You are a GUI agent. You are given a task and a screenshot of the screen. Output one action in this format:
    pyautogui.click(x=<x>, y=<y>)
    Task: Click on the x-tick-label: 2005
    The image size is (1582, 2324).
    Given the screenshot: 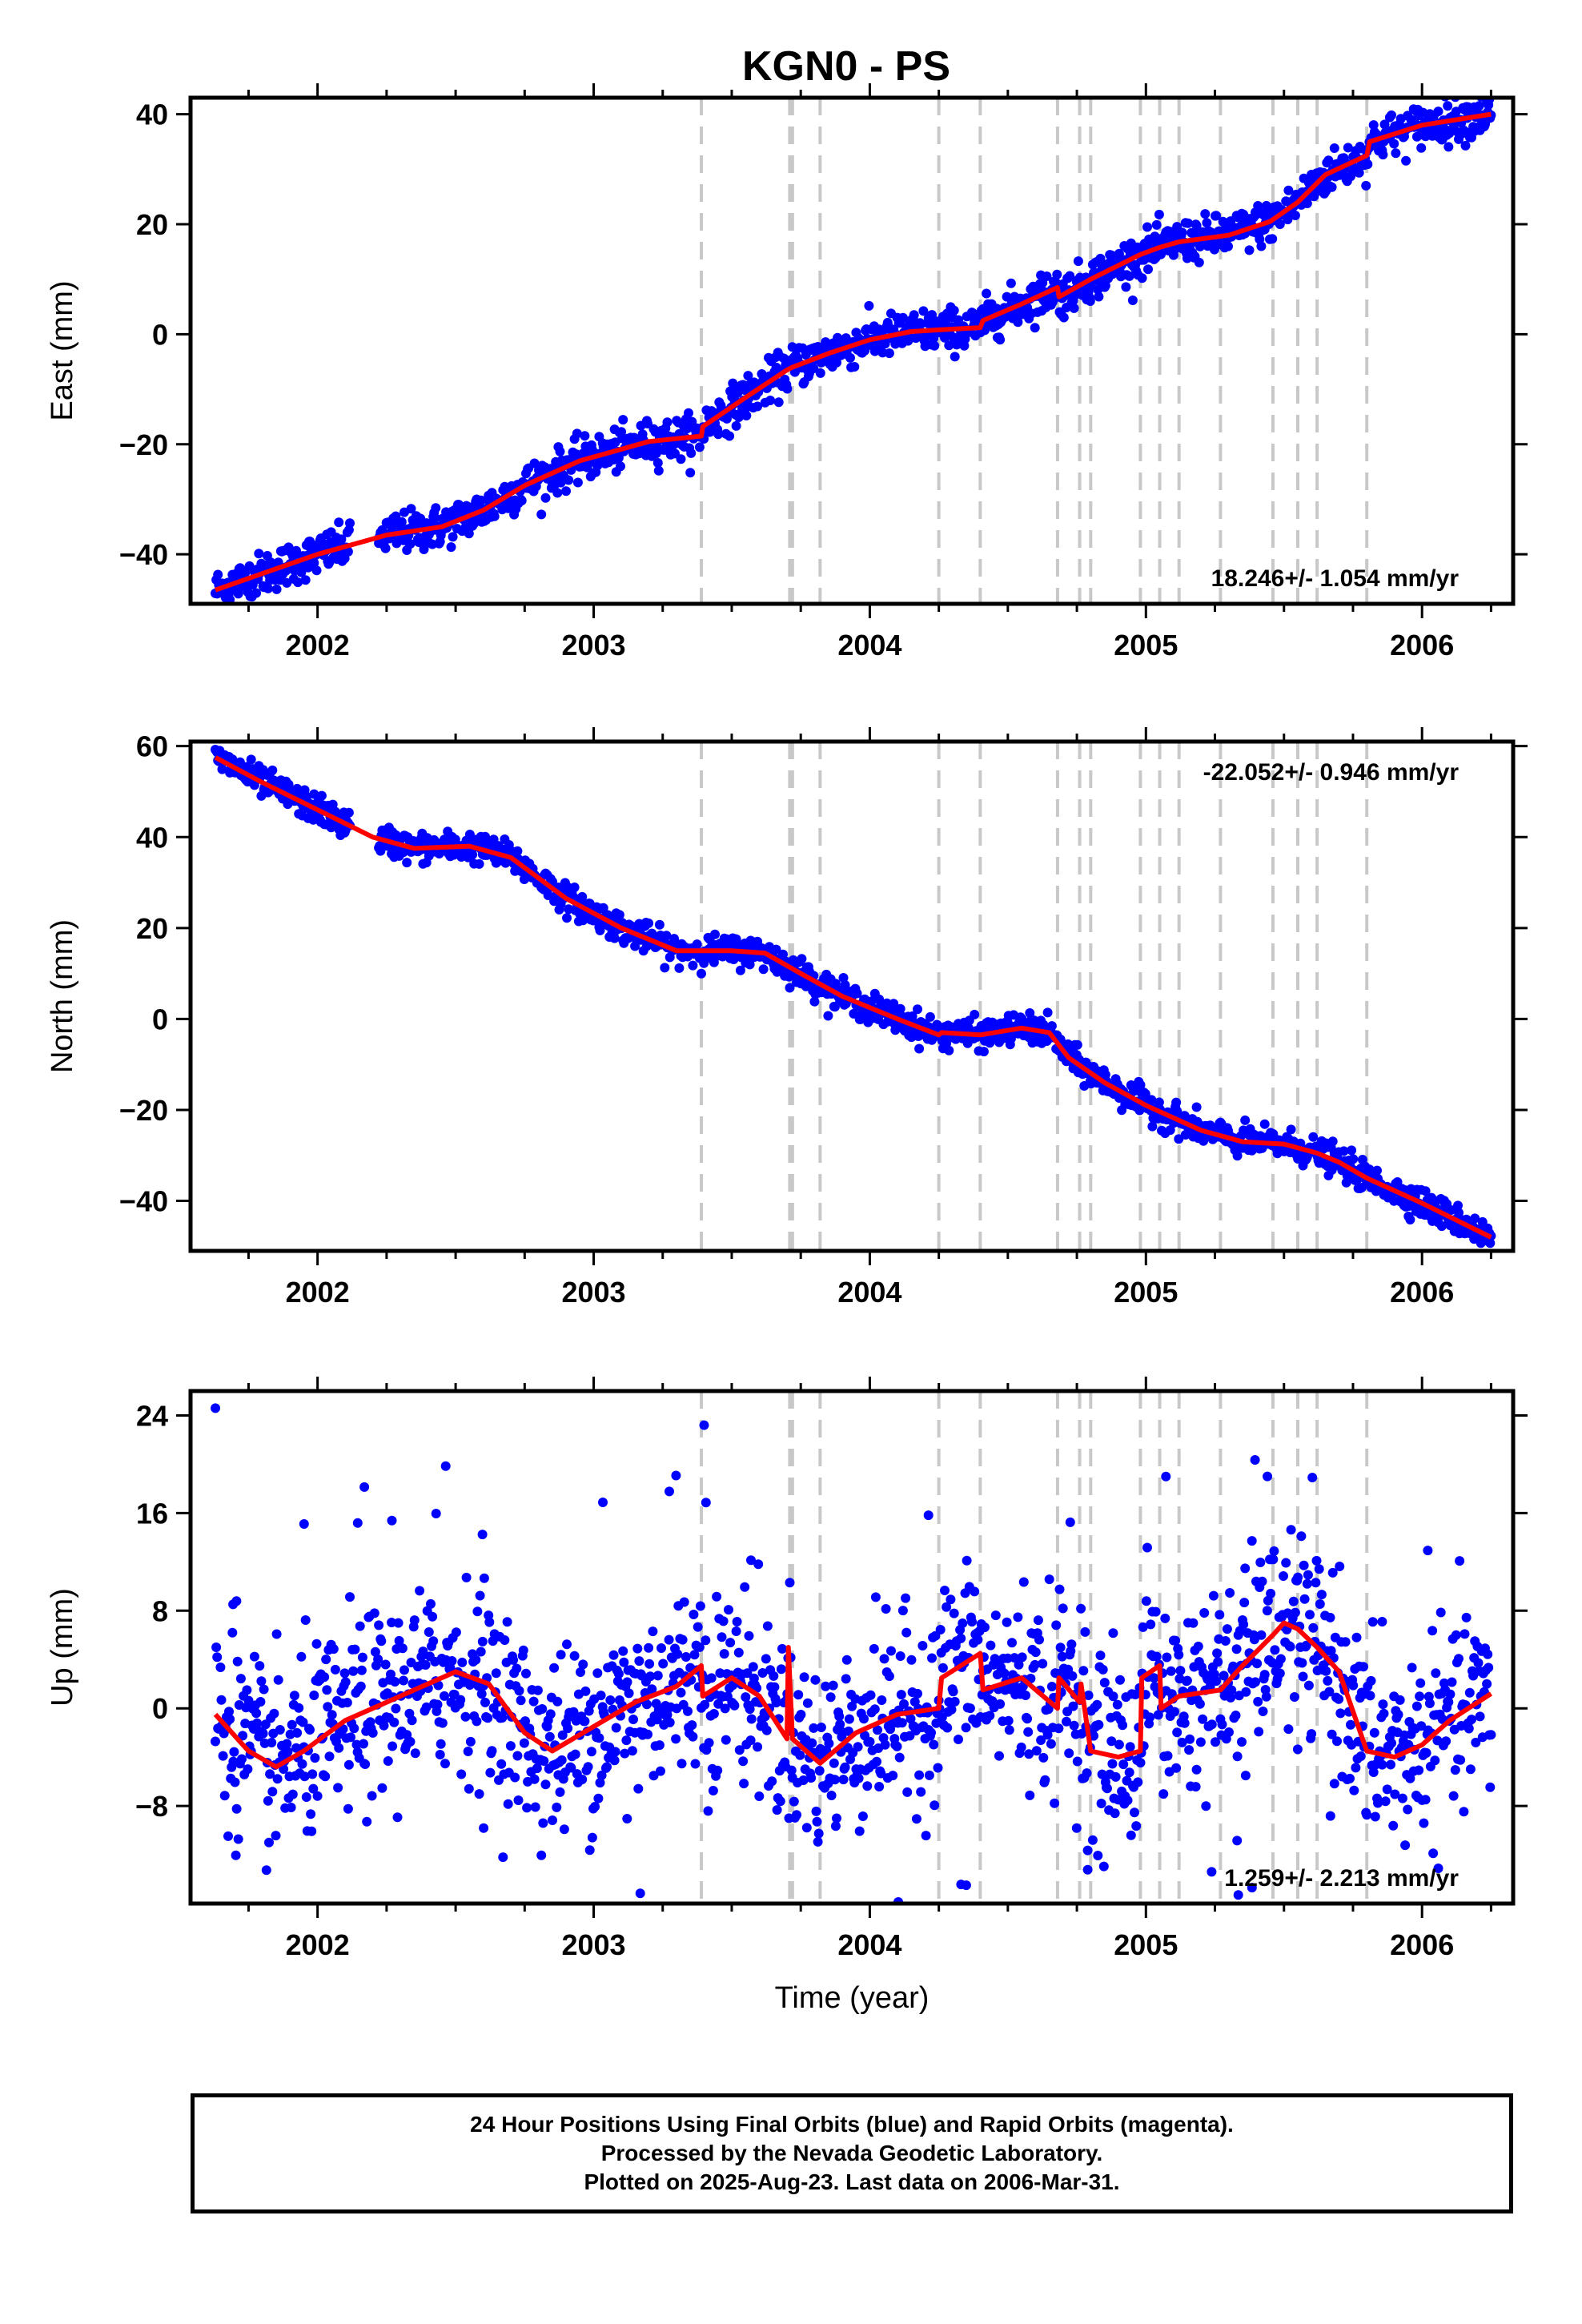 What is the action you would take?
    pyautogui.click(x=1146, y=645)
    